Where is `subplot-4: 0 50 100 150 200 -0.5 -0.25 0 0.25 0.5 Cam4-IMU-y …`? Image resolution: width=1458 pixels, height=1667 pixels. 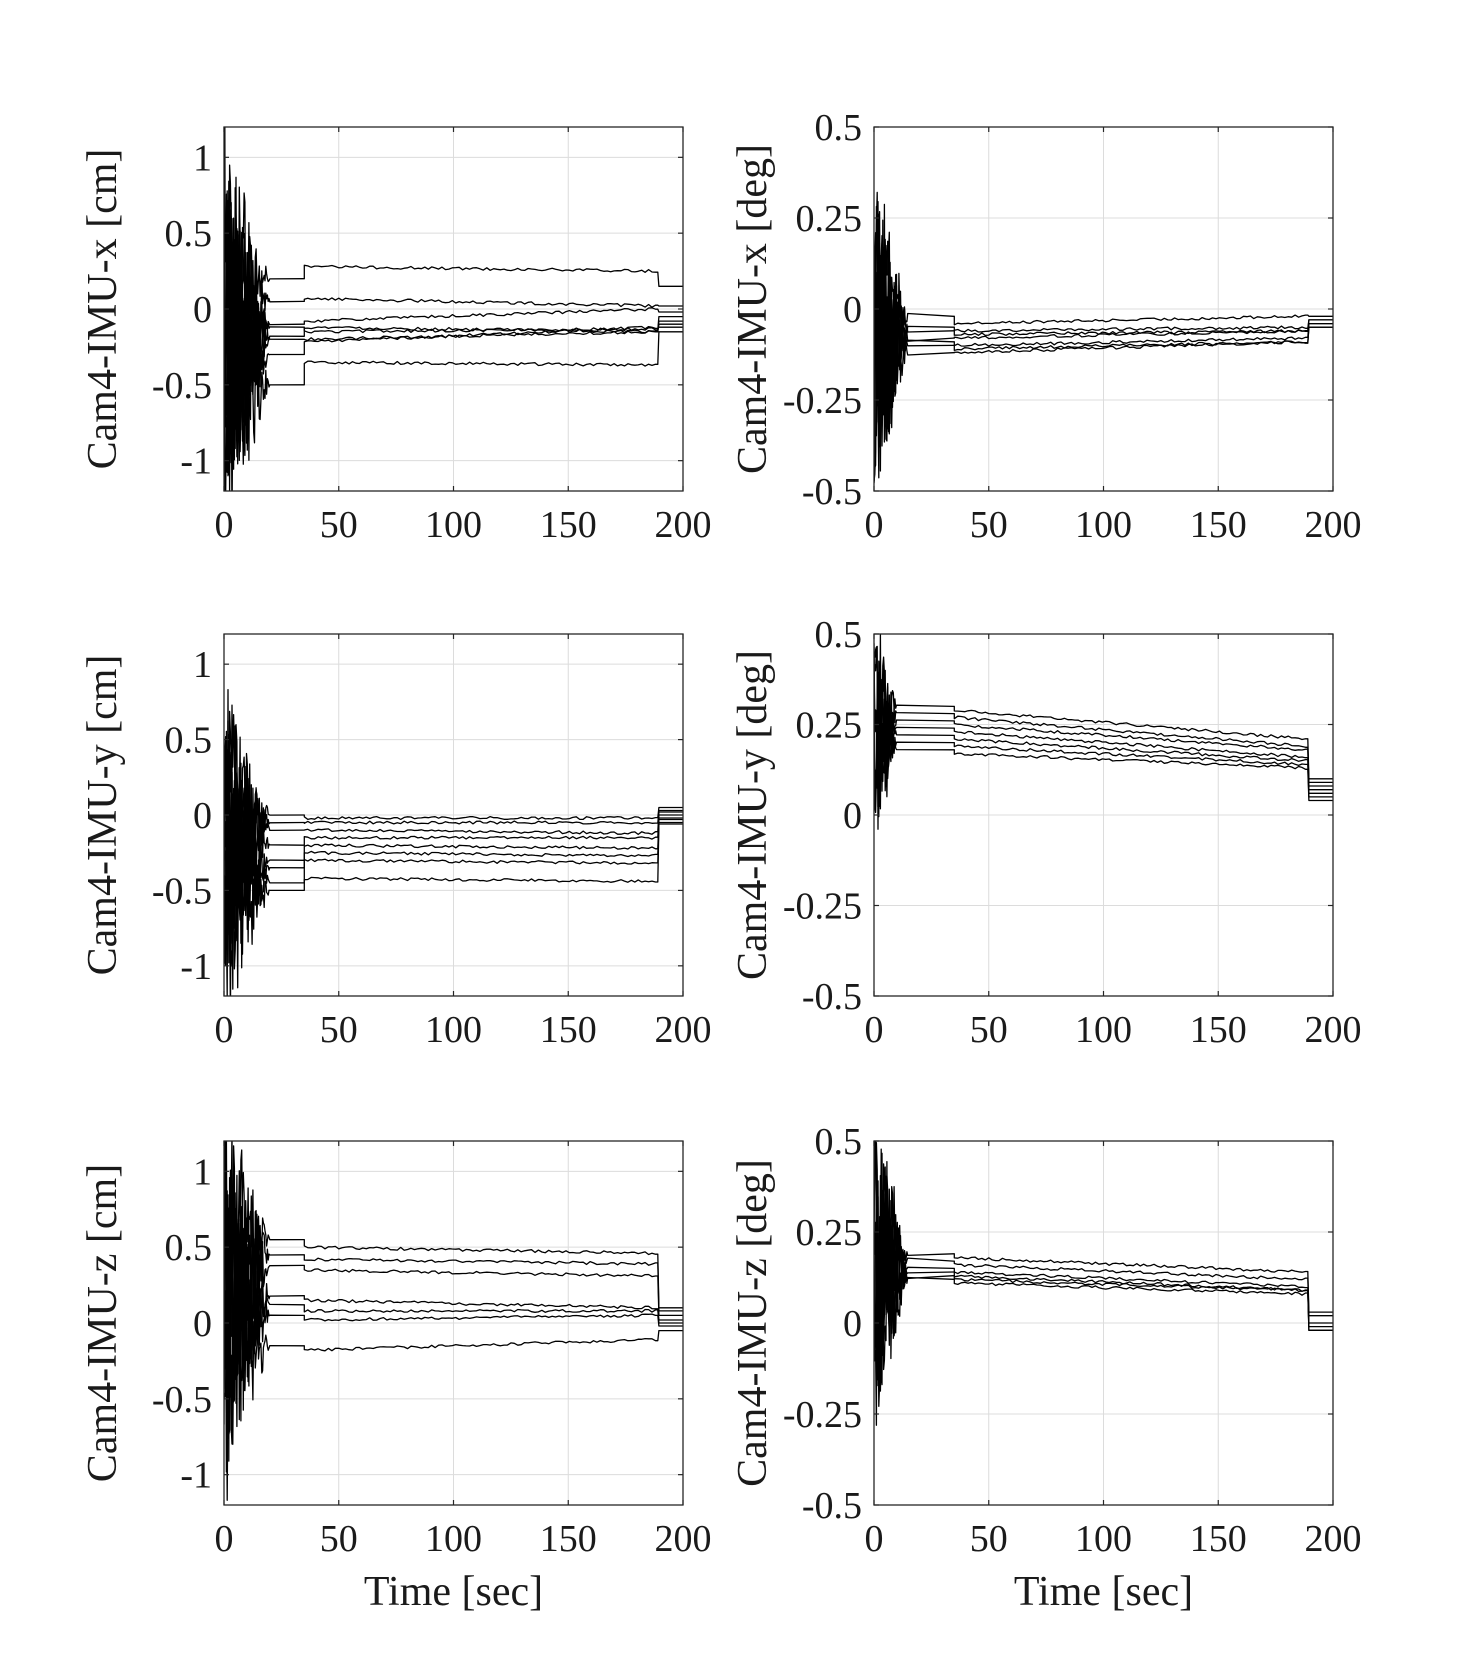
subplot-4: 0 50 100 150 200 -0.5 -0.25 0 0.25 0.5 Cam4-IMU-y … is located at coordinates (1046, 832).